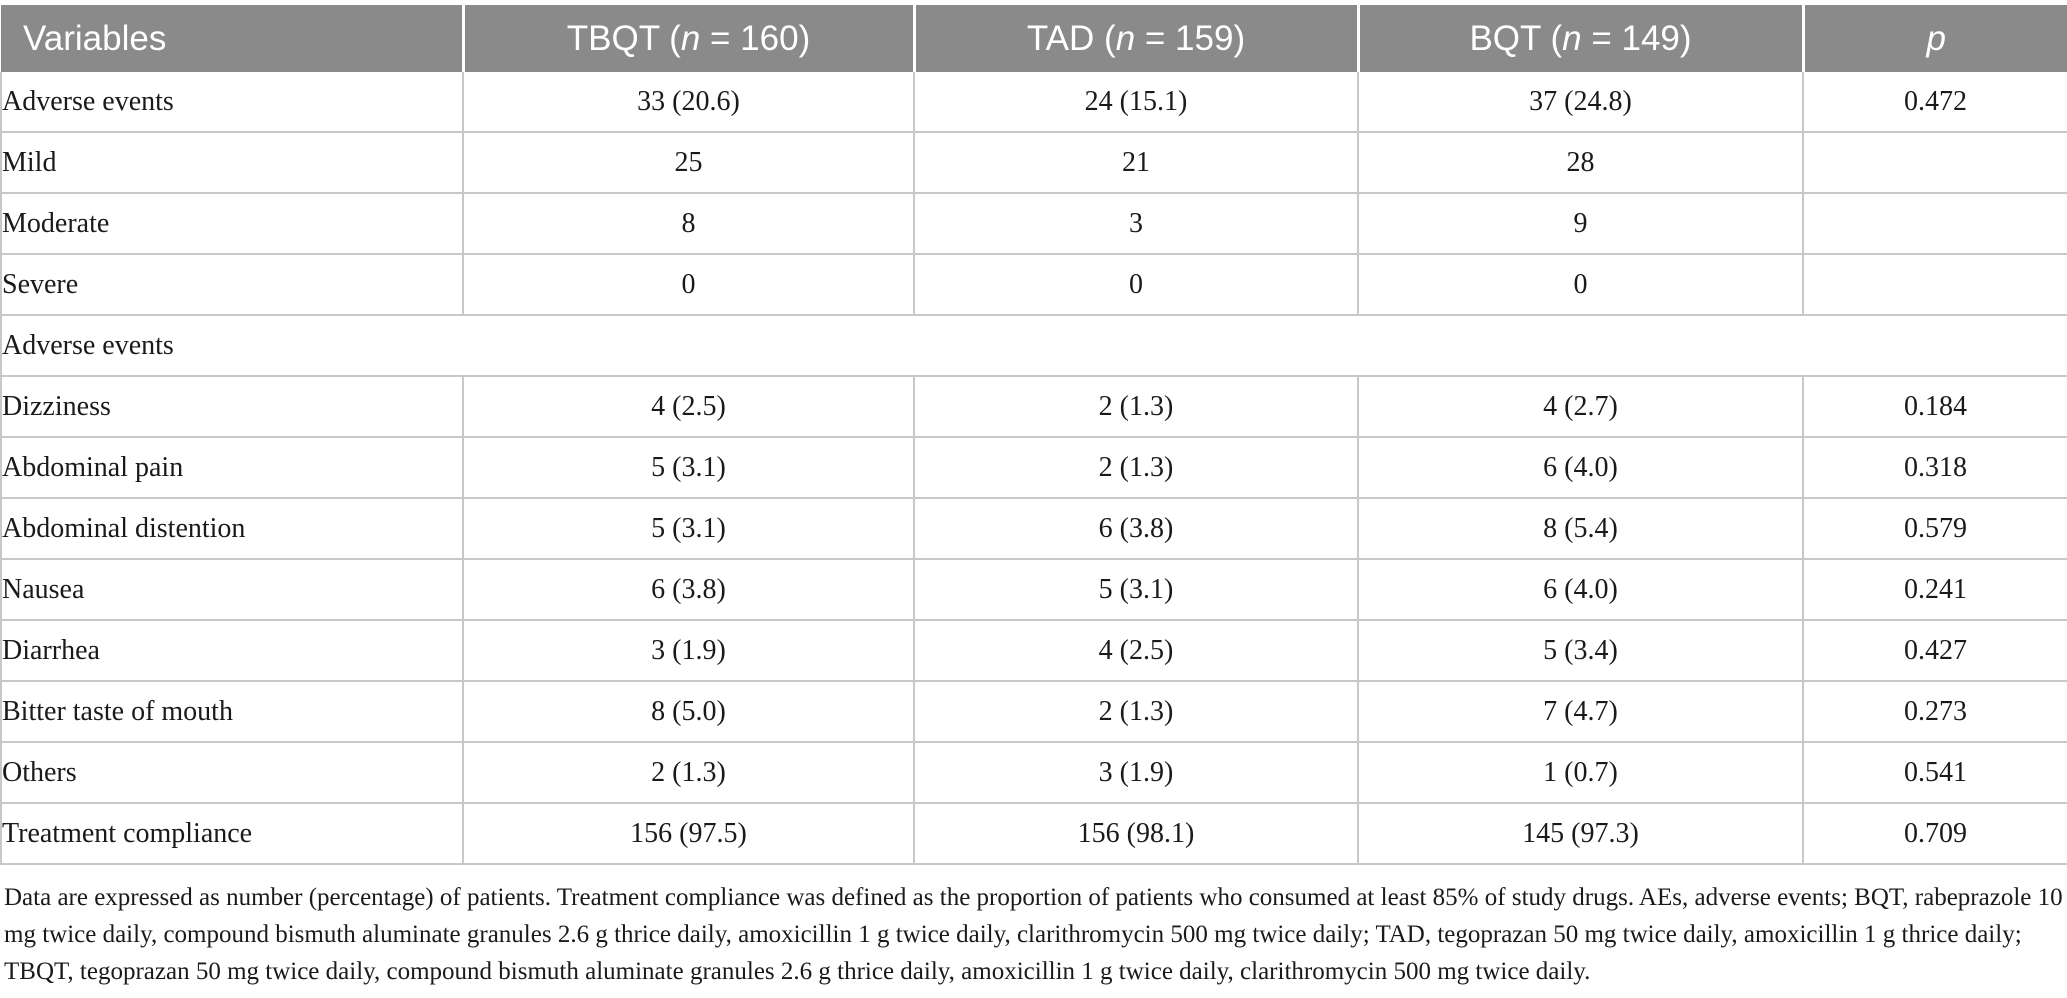  What do you see at coordinates (688, 712) in the screenshot?
I see `cell-tbqt: 8 (5.0)` at bounding box center [688, 712].